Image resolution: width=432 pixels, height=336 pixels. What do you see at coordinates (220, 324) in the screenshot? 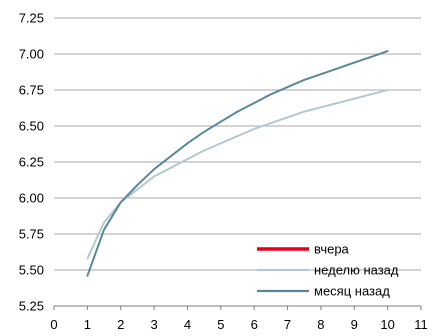
I see `x-tick-label: 5` at bounding box center [220, 324].